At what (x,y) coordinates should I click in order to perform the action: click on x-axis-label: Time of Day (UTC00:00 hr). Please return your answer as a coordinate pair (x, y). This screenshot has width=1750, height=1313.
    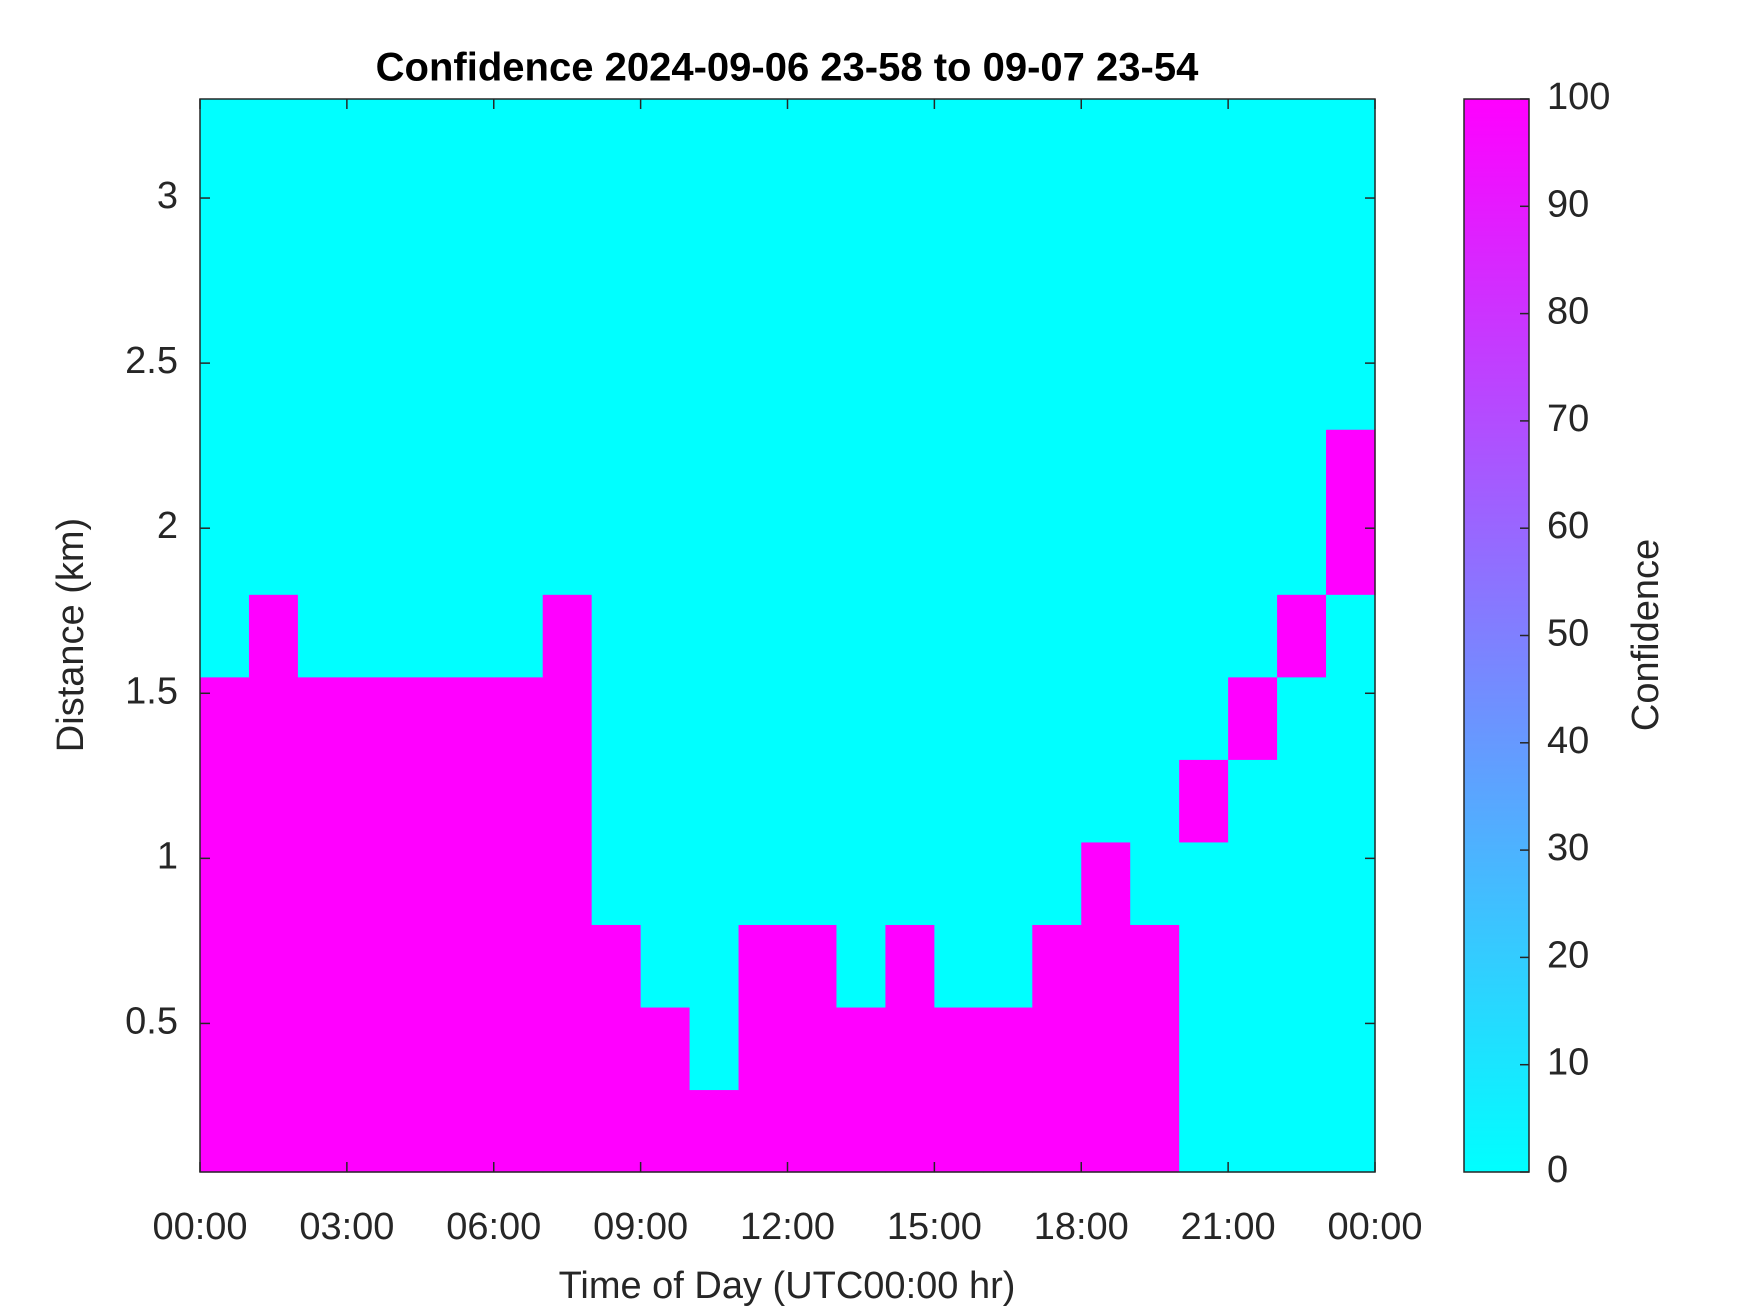
    Looking at the image, I should click on (787, 1286).